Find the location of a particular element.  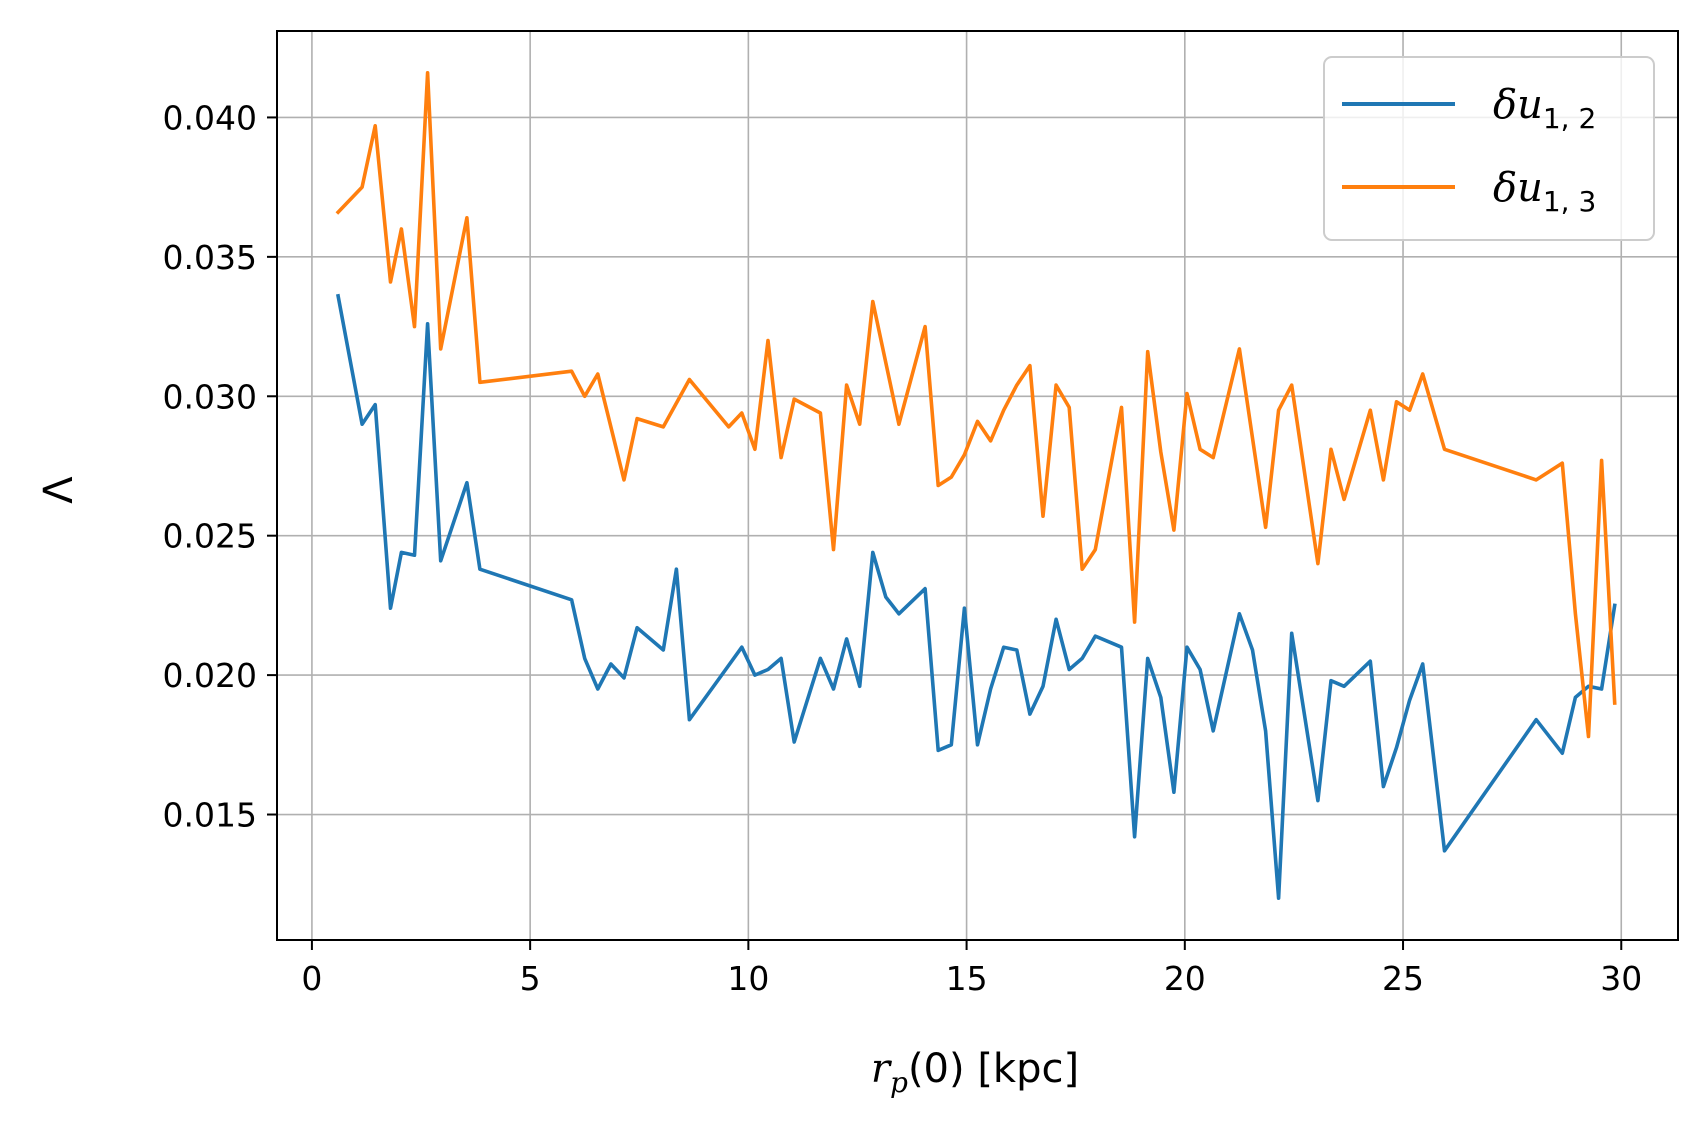

y-tick-label: 0.020 is located at coordinates (210, 675).